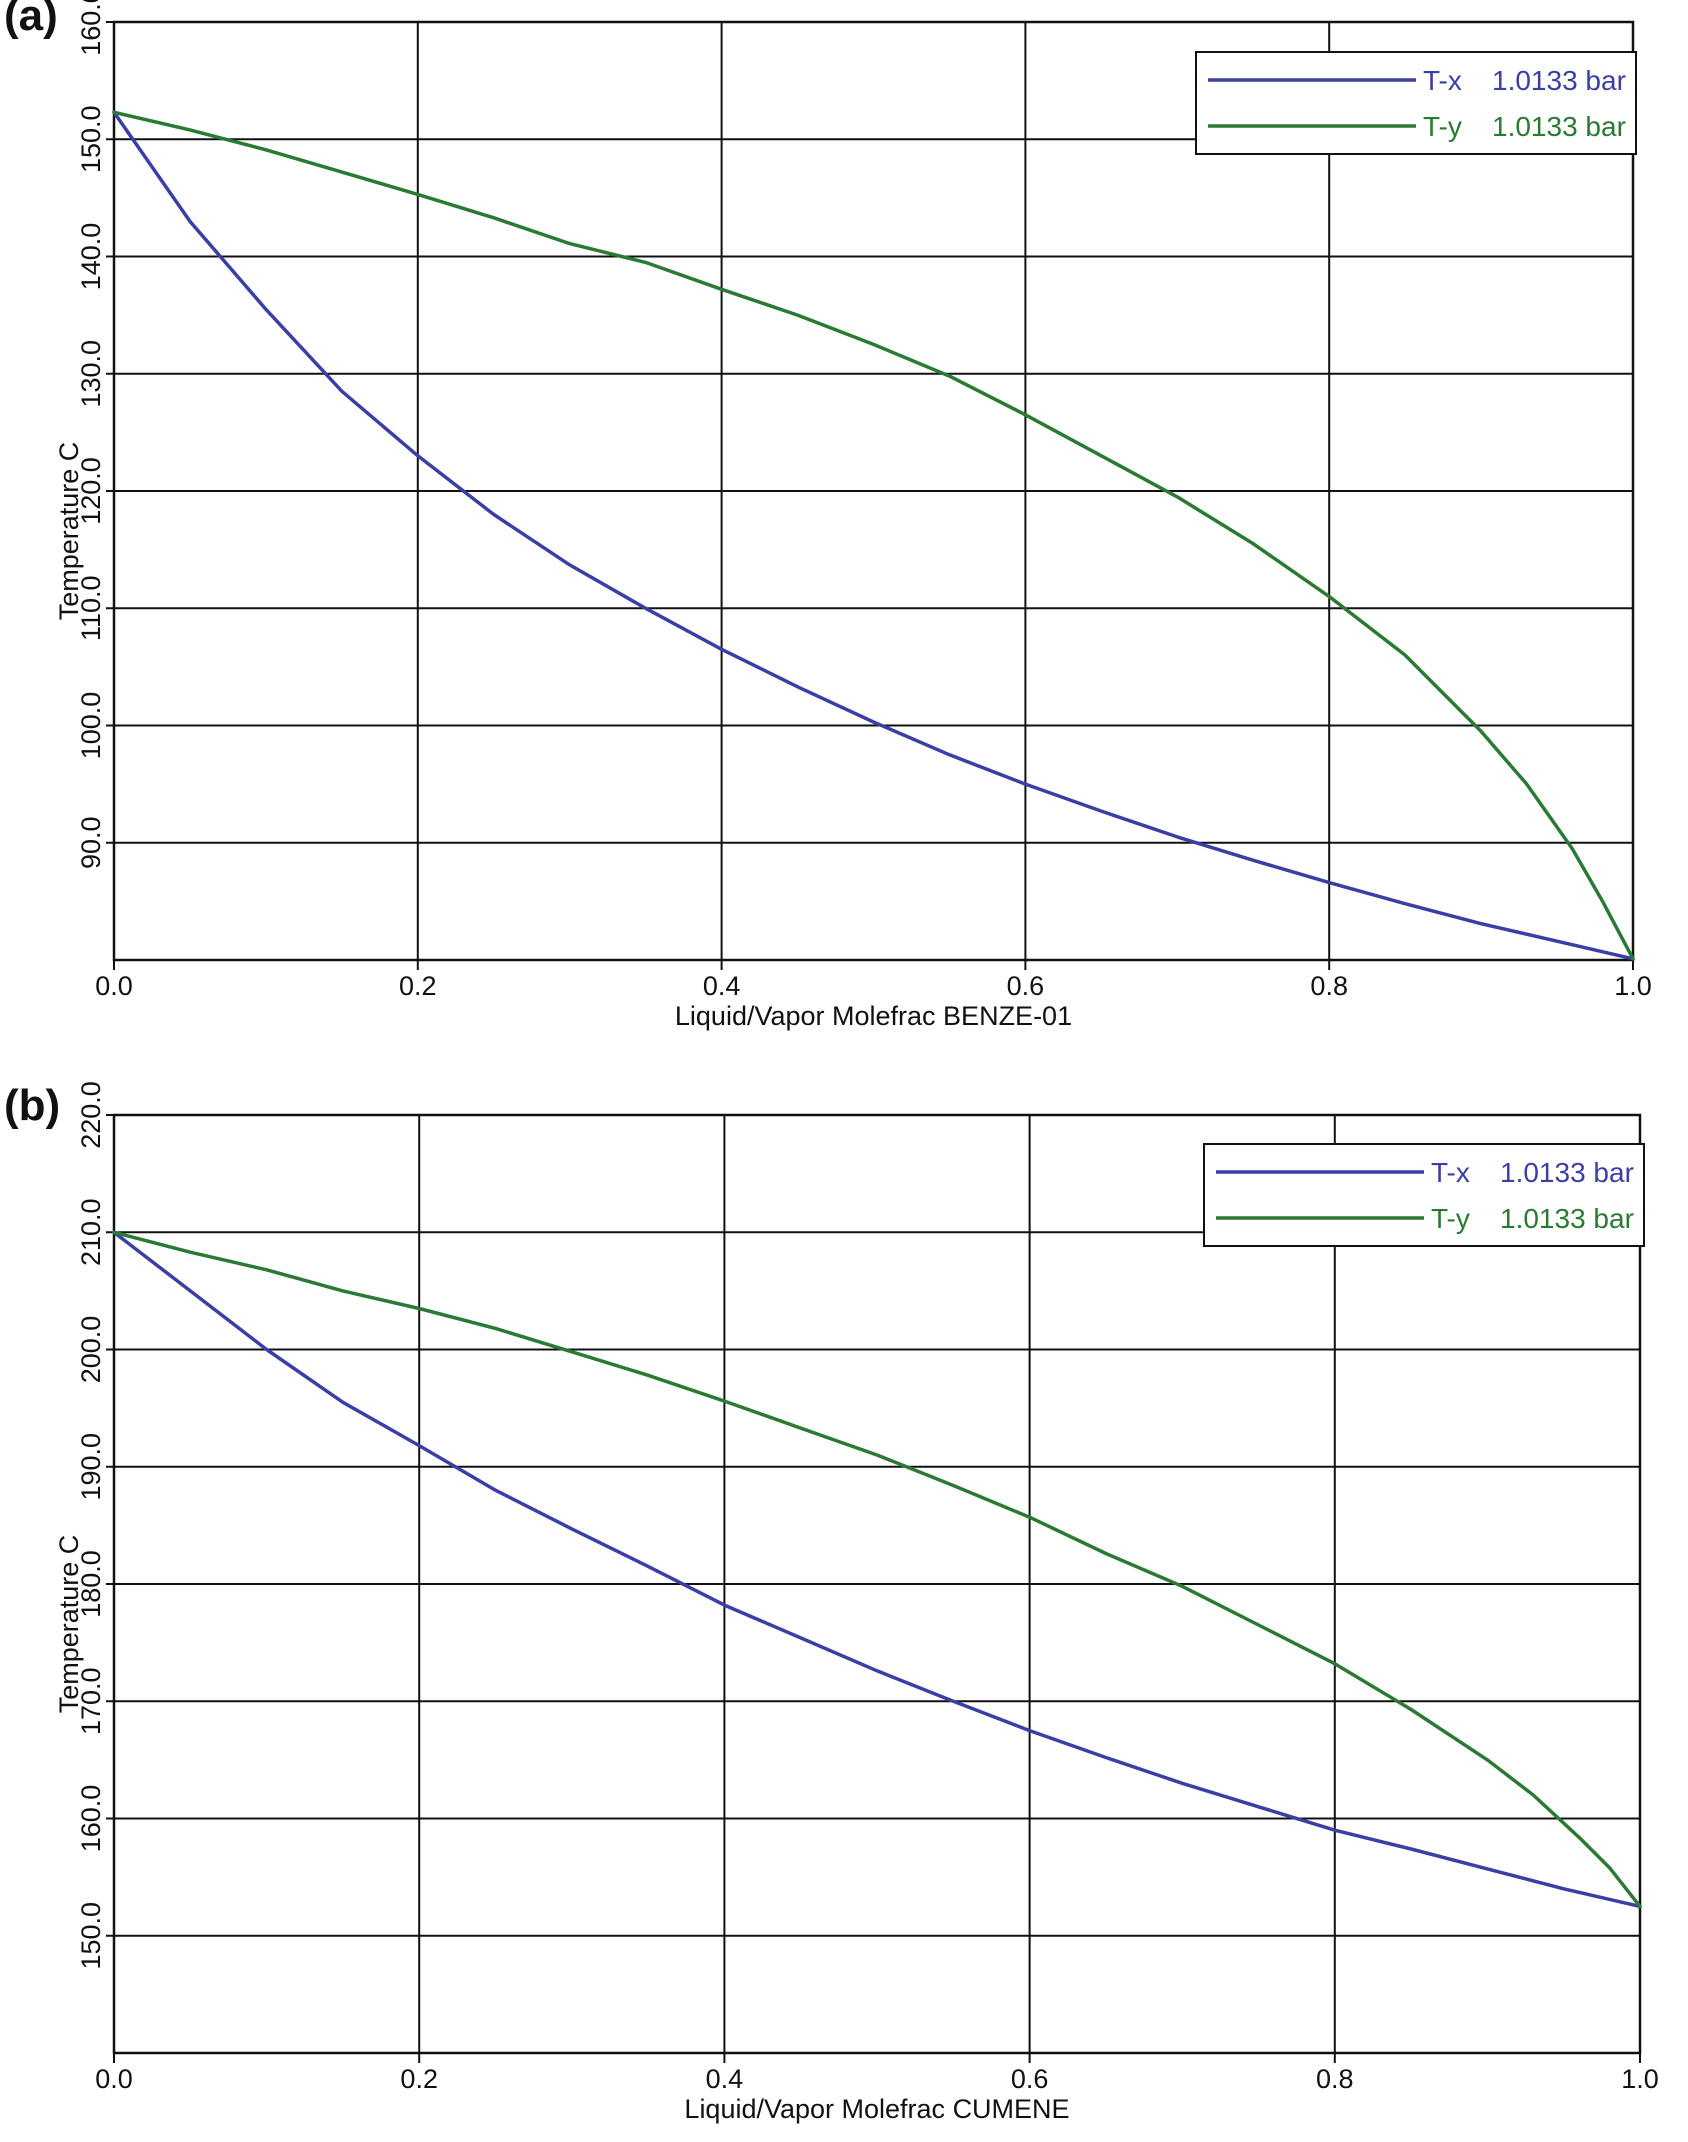 This screenshot has width=1688, height=2142. What do you see at coordinates (876, 2109) in the screenshot?
I see `chart-b-x-axis-label: Liquid/Vapor Molefrac CUMENE` at bounding box center [876, 2109].